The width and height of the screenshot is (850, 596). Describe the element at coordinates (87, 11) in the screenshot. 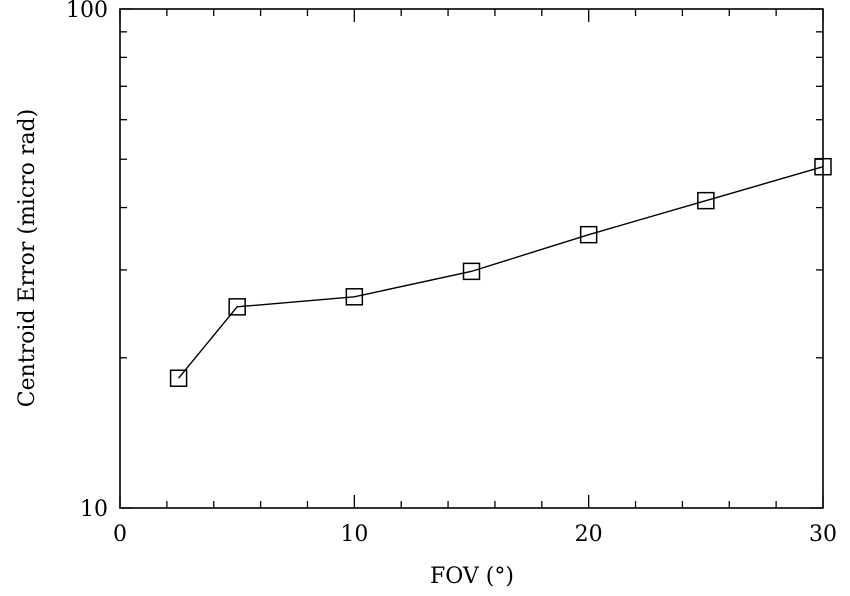

I see `y-tick-label: 100` at that location.